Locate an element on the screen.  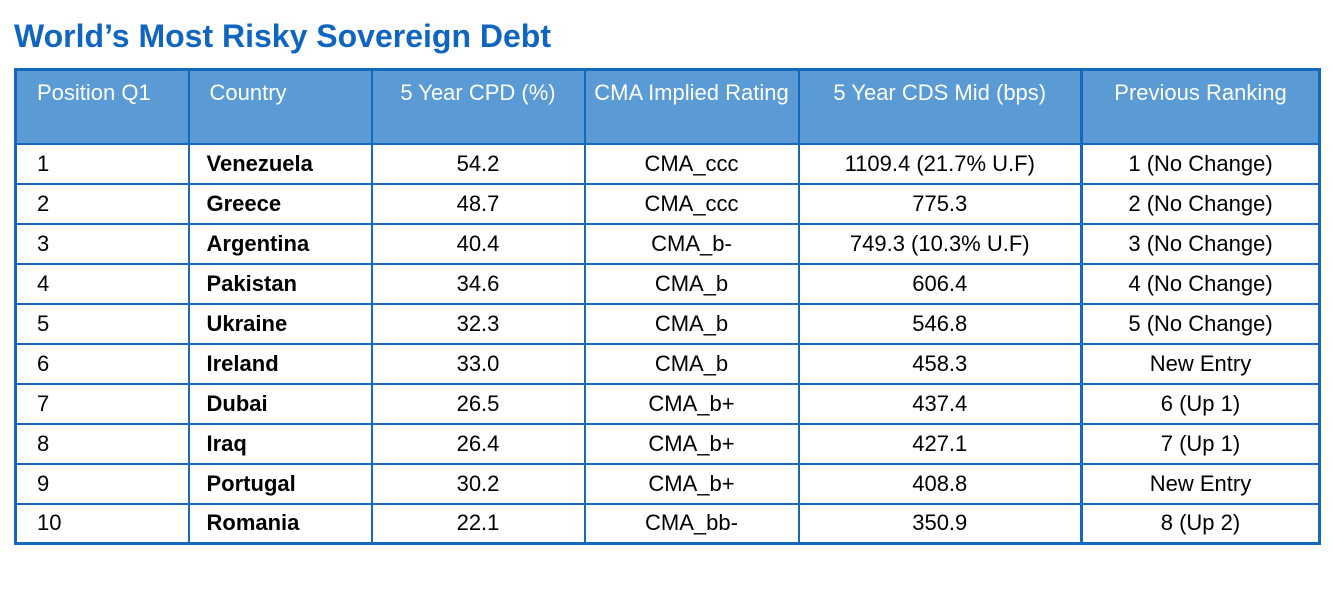
cell-country: Iraq is located at coordinates (280, 443).